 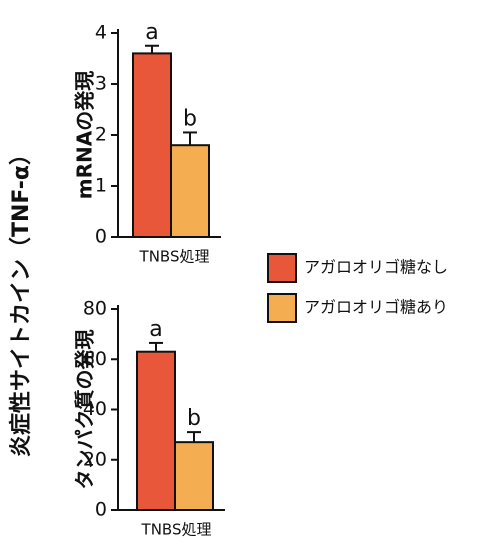 I want to click on y-tick-label: 80, so click(x=95, y=309).